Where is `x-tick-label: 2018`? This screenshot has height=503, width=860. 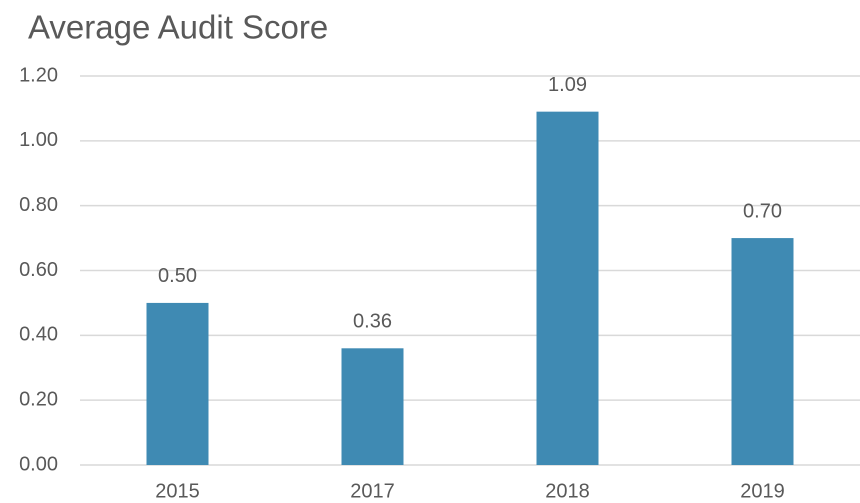 x-tick-label: 2018 is located at coordinates (567, 491).